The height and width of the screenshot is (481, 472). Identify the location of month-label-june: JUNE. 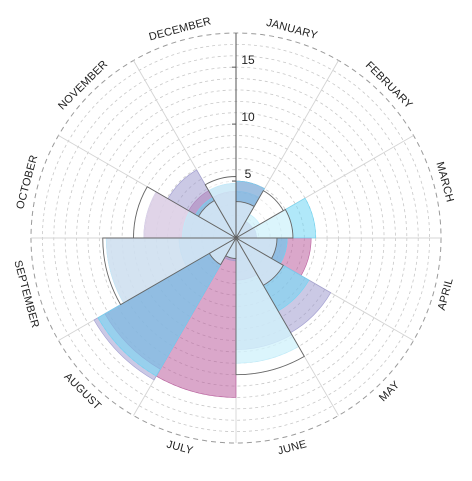
(292, 447).